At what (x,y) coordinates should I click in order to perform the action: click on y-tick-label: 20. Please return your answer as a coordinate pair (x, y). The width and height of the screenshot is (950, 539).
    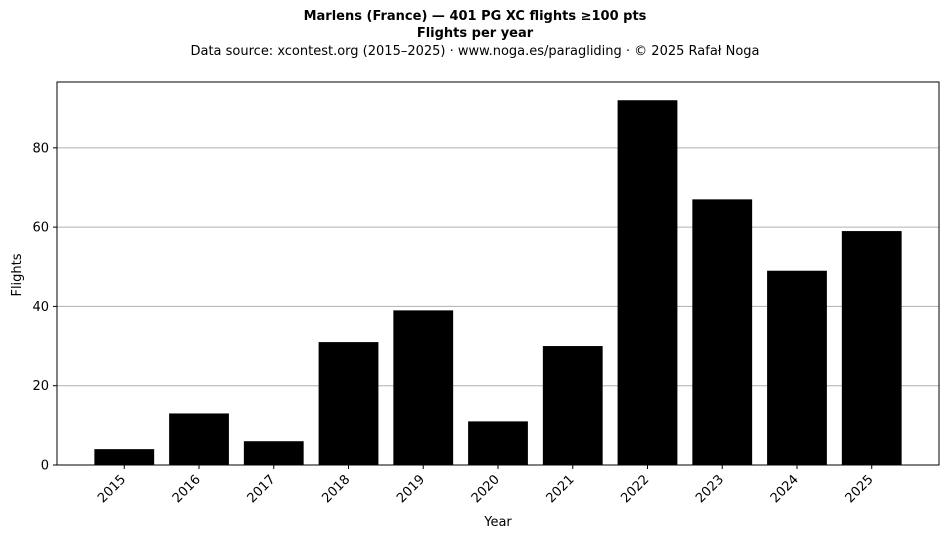
    Looking at the image, I should click on (40, 386).